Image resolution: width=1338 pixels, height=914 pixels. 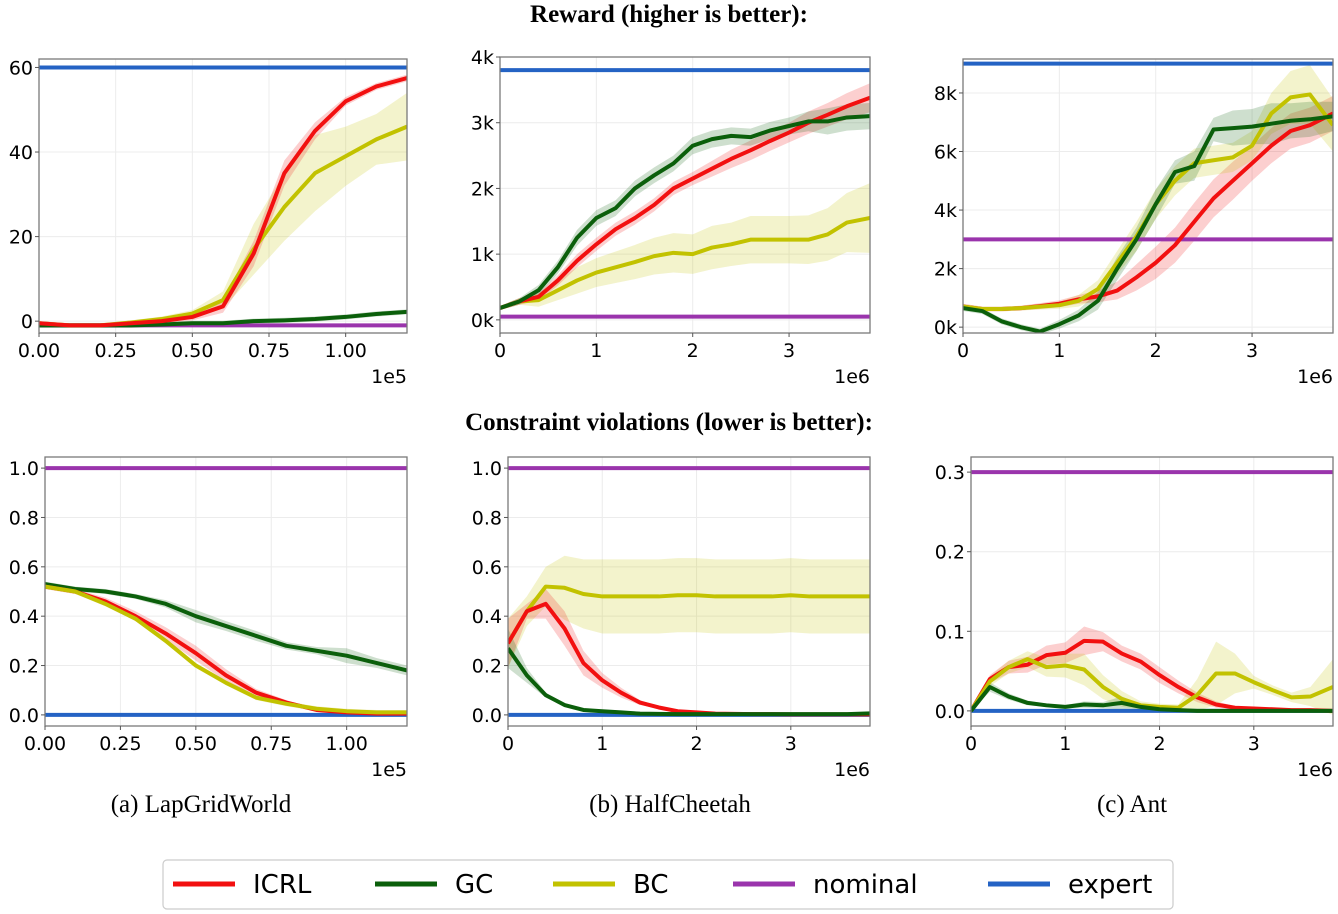 What do you see at coordinates (226, 628) in the screenshot?
I see `band-GC` at bounding box center [226, 628].